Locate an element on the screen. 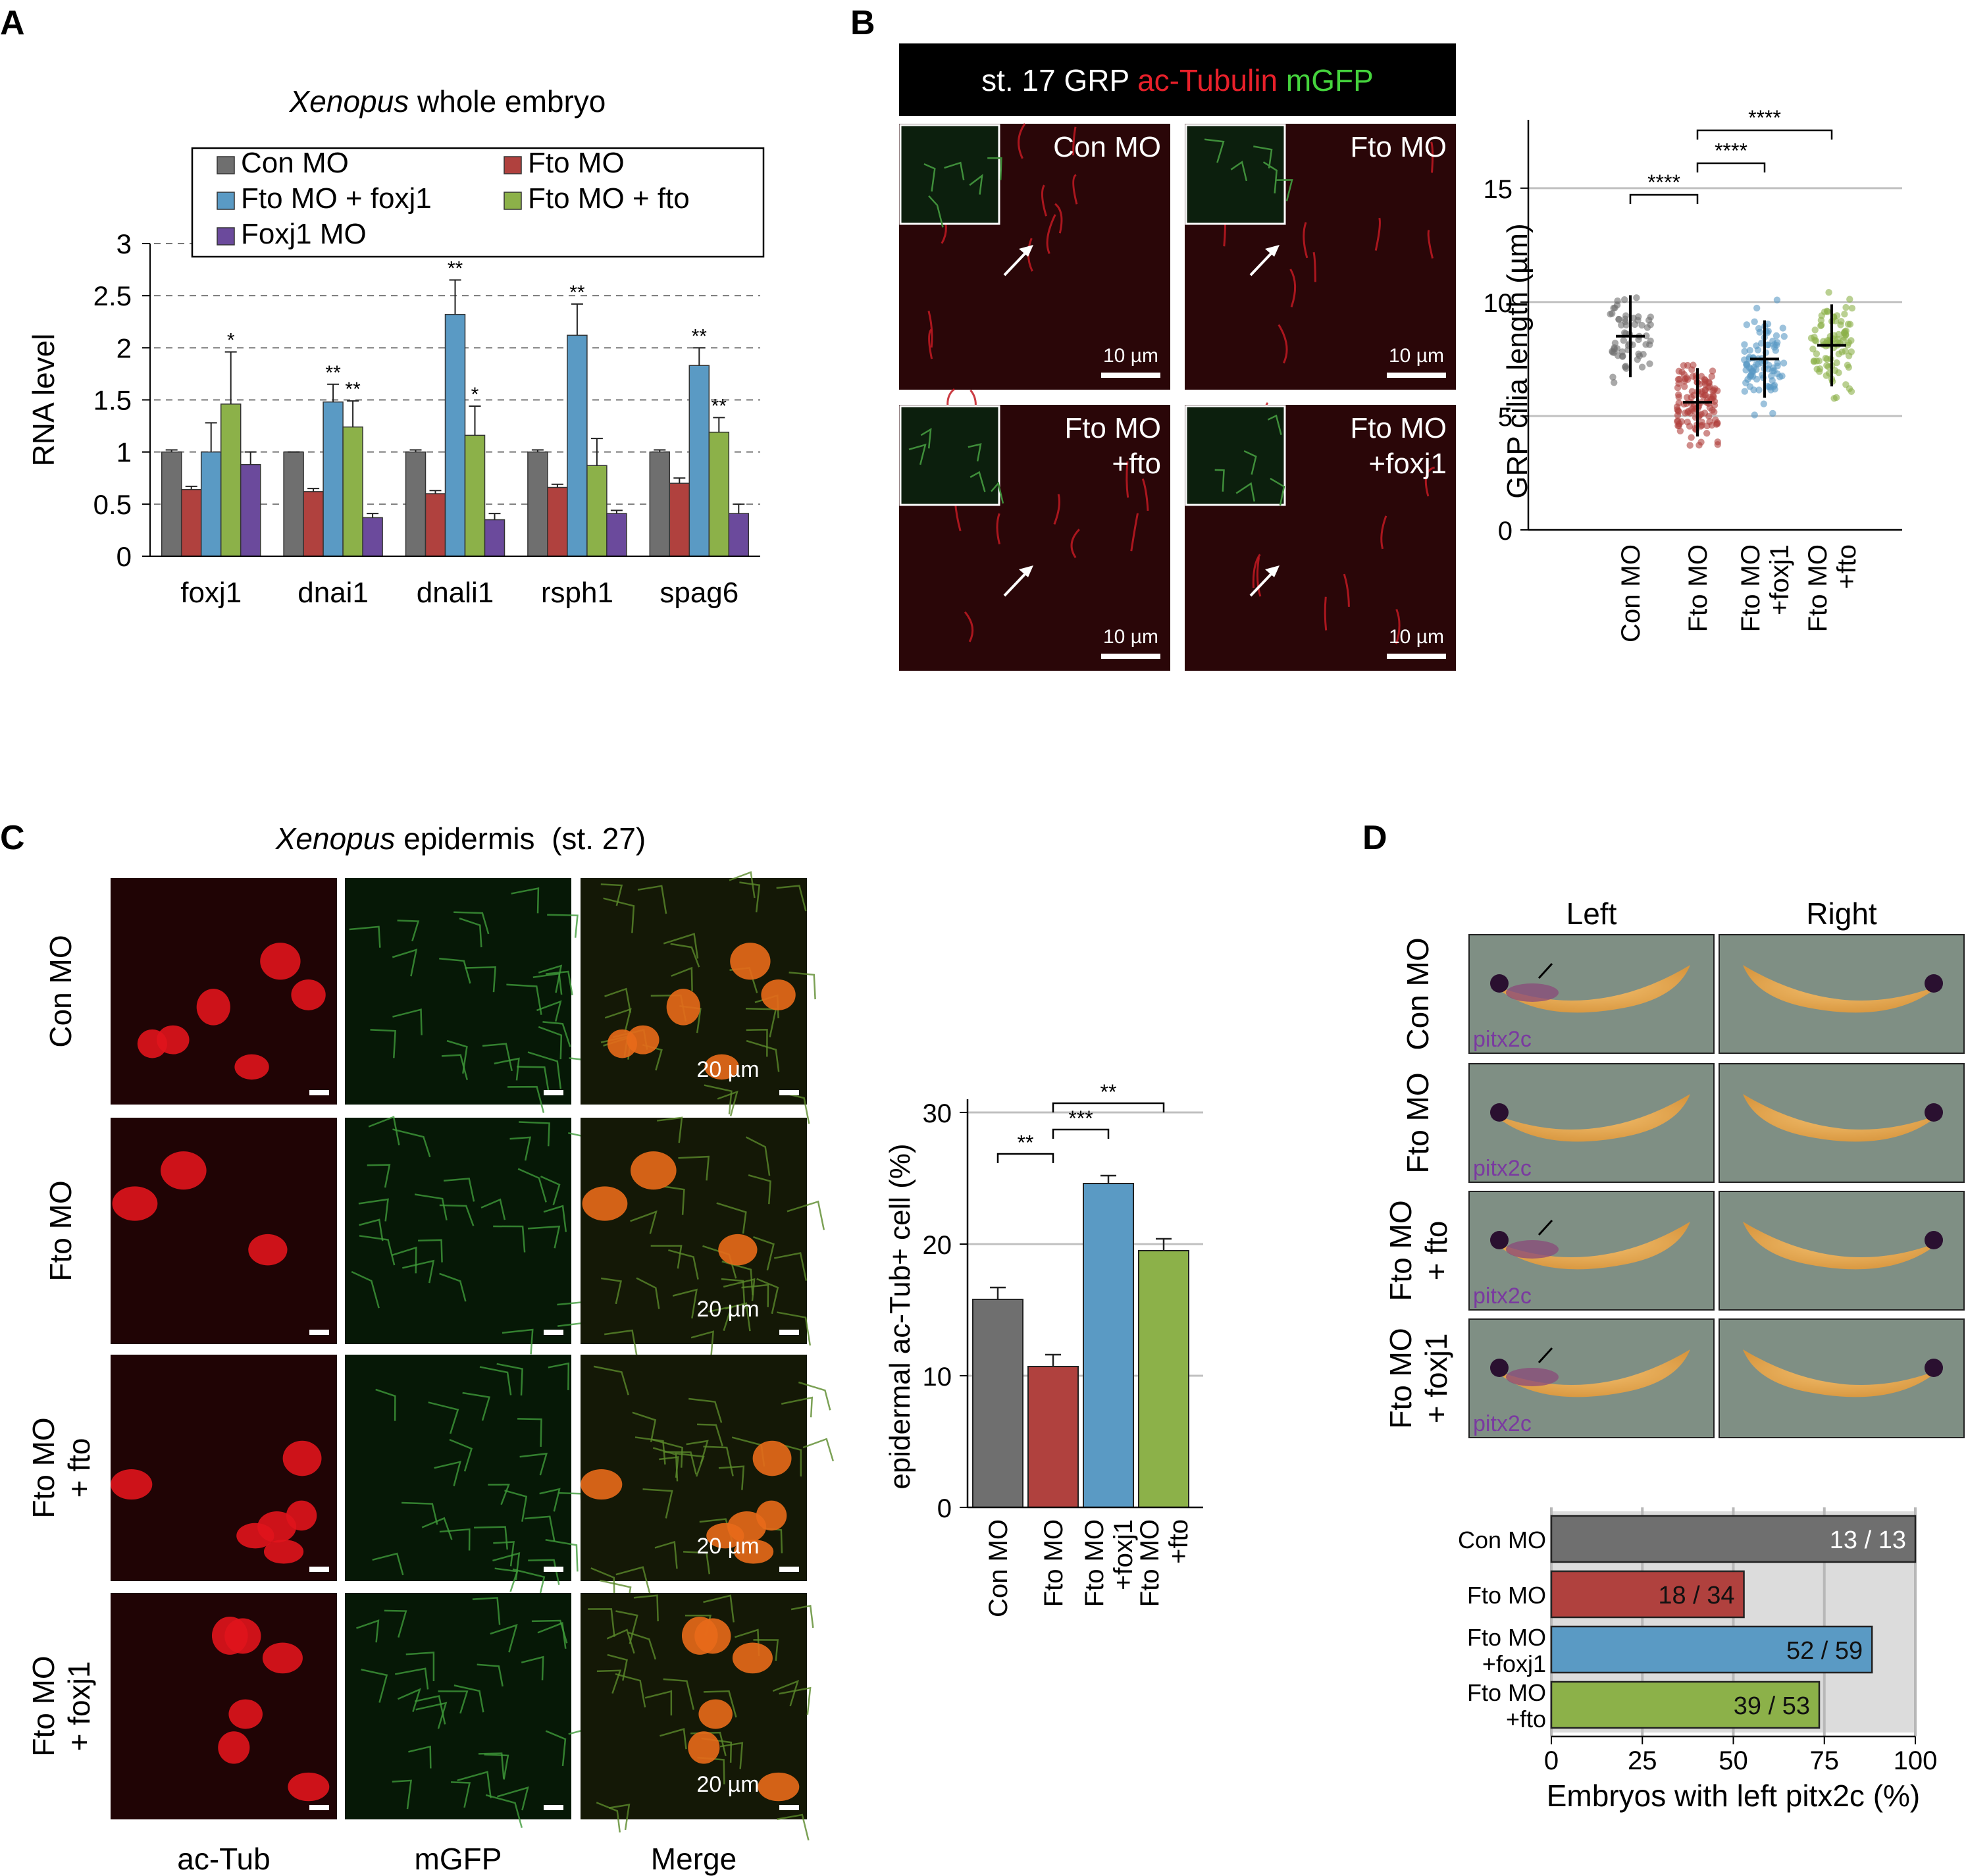 This screenshot has height=1876, width=1966. panel-c-scale-label: 20 µm is located at coordinates (727, 1546).